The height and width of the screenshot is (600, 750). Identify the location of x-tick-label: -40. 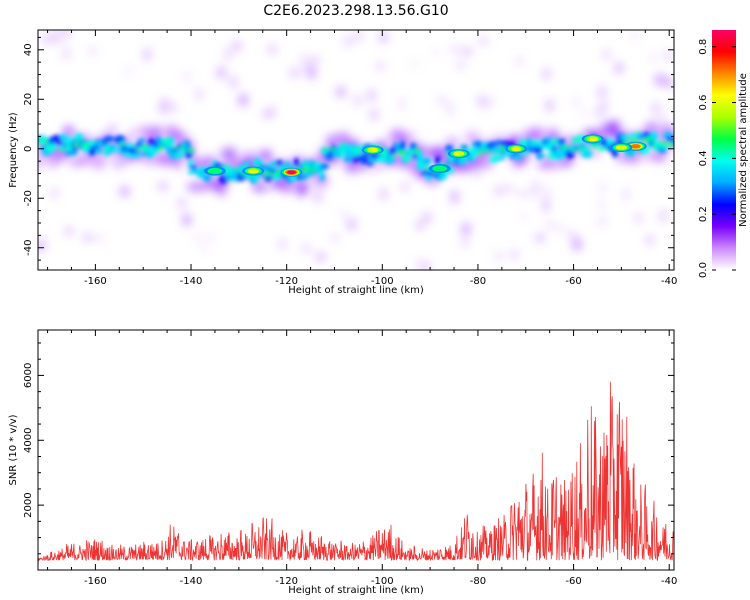
(669, 281).